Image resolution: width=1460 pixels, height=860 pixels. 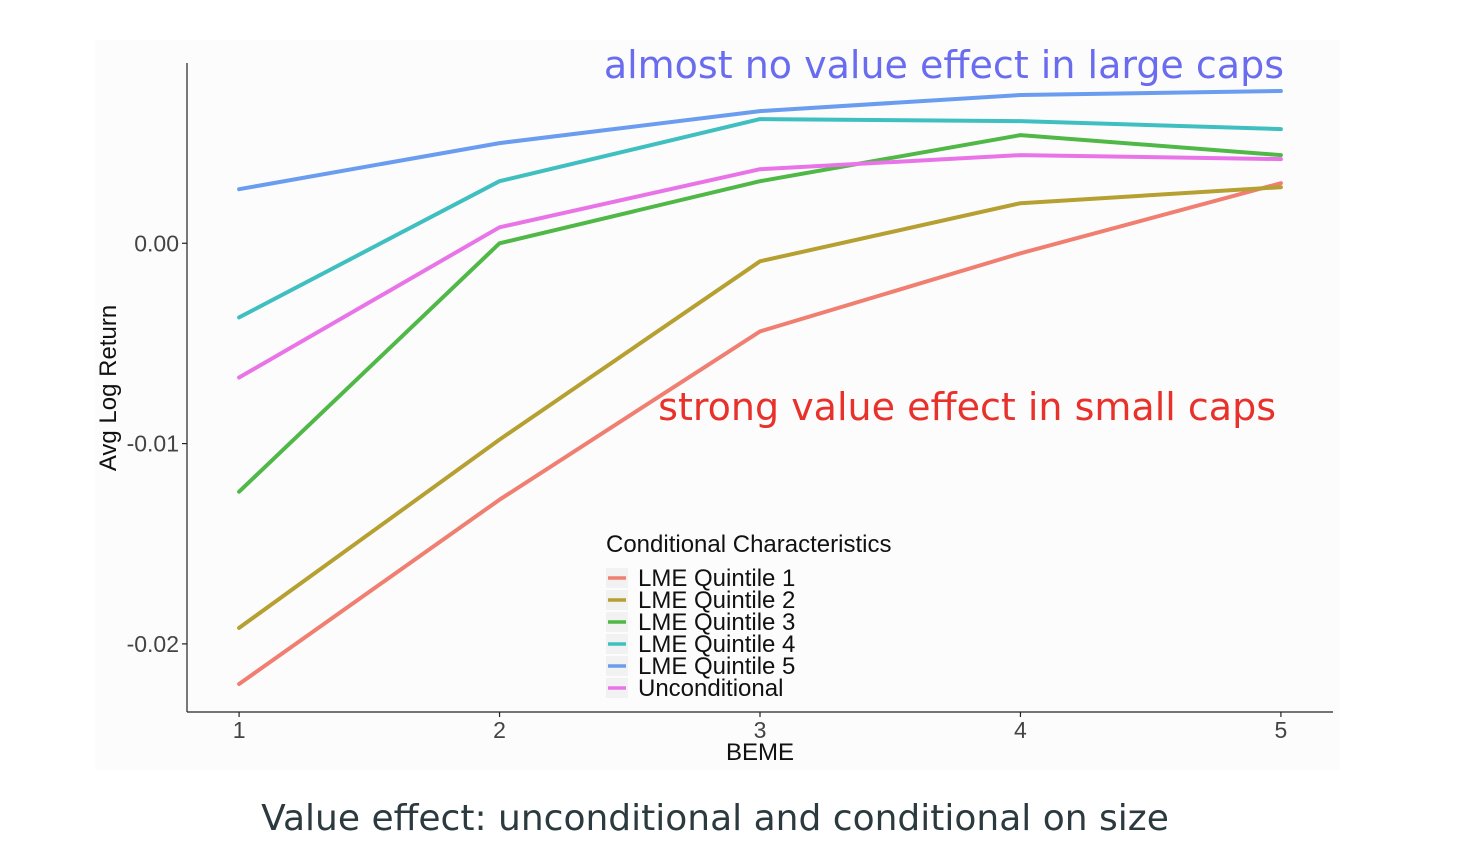 What do you see at coordinates (156, 243) in the screenshot?
I see `y-tick-label: 0.00` at bounding box center [156, 243].